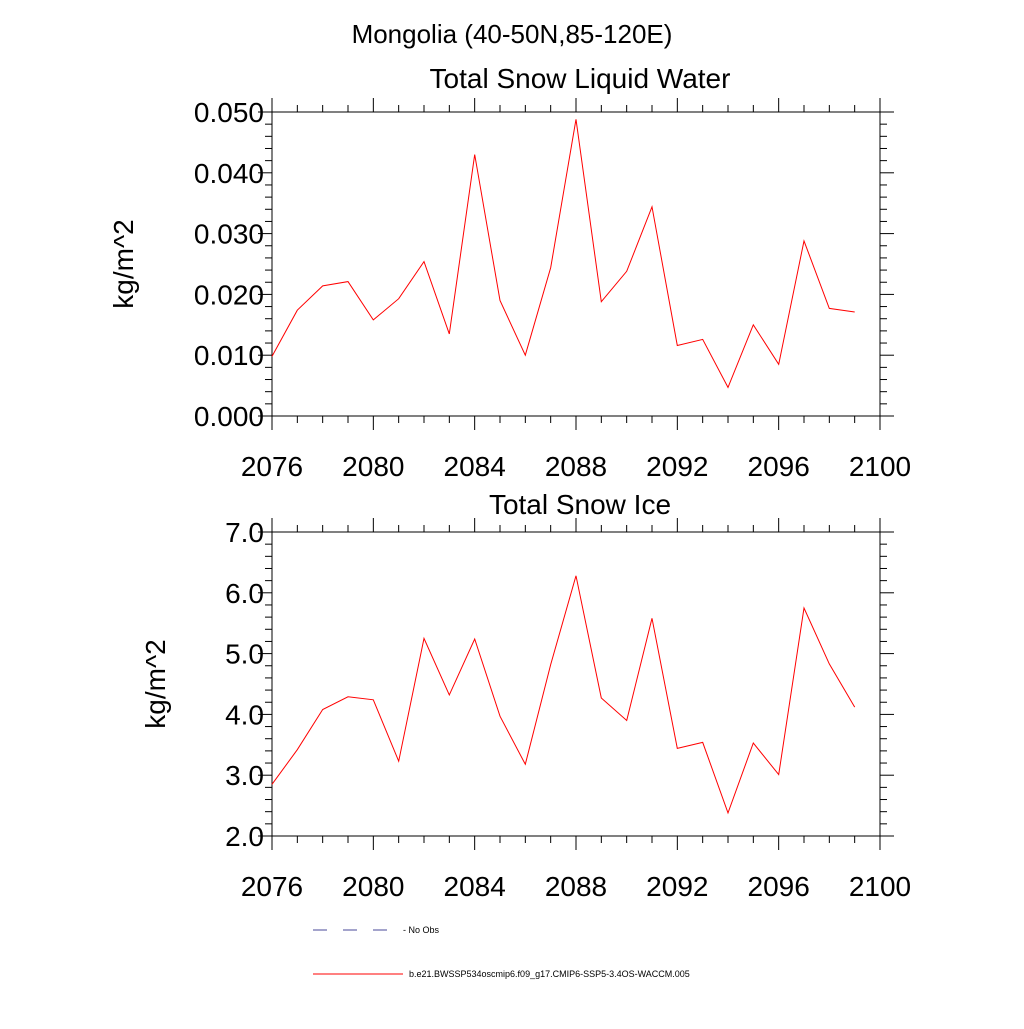 Image resolution: width=1024 pixels, height=1029 pixels. I want to click on legend-label-no-obs: - No Obs, so click(421, 930).